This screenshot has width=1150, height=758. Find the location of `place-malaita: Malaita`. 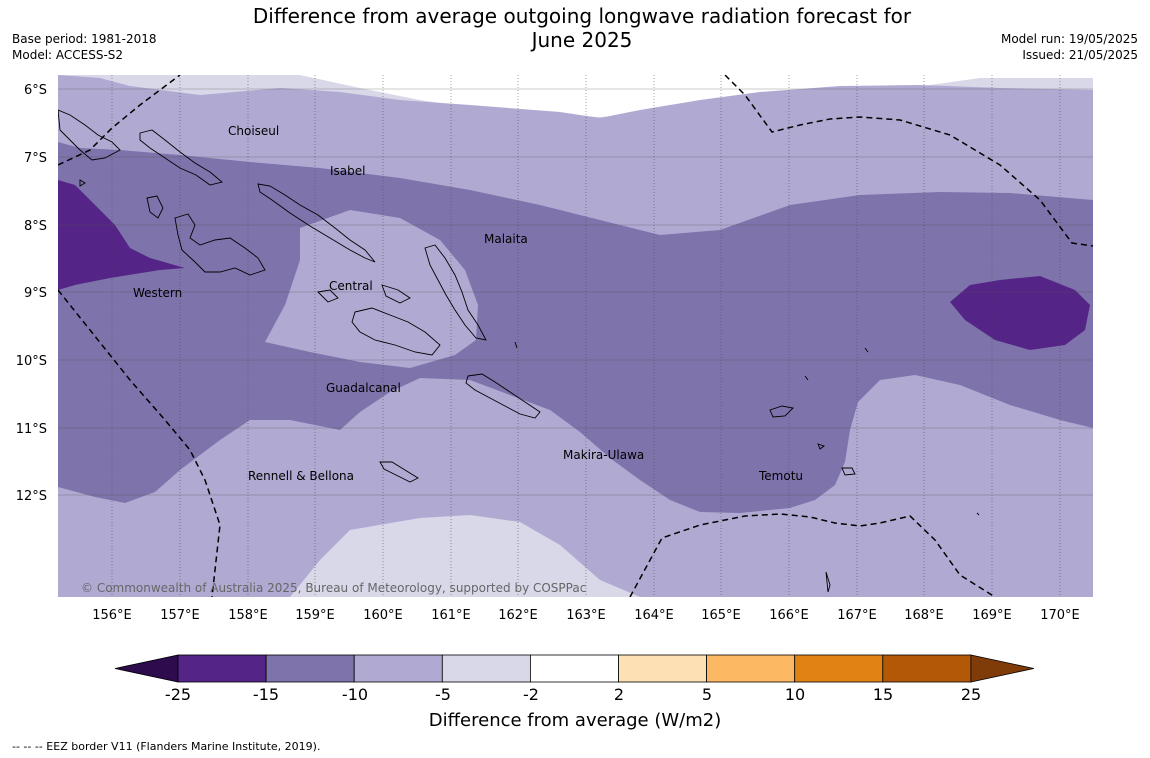

place-malaita: Malaita is located at coordinates (506, 239).